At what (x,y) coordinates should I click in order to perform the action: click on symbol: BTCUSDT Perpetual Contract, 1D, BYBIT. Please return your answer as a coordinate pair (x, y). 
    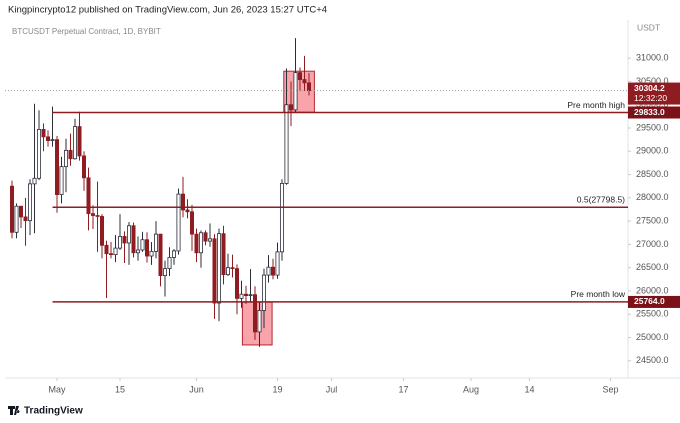
    Looking at the image, I should click on (86, 31).